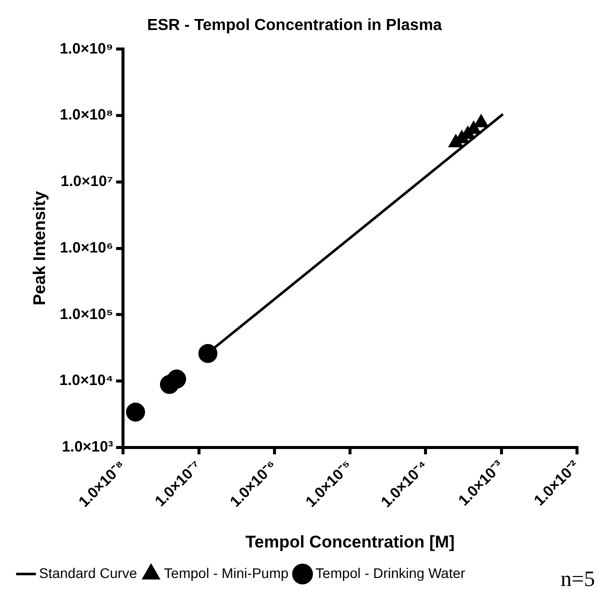  I want to click on y-tick-label: 1.0×10⁷, so click(87, 181).